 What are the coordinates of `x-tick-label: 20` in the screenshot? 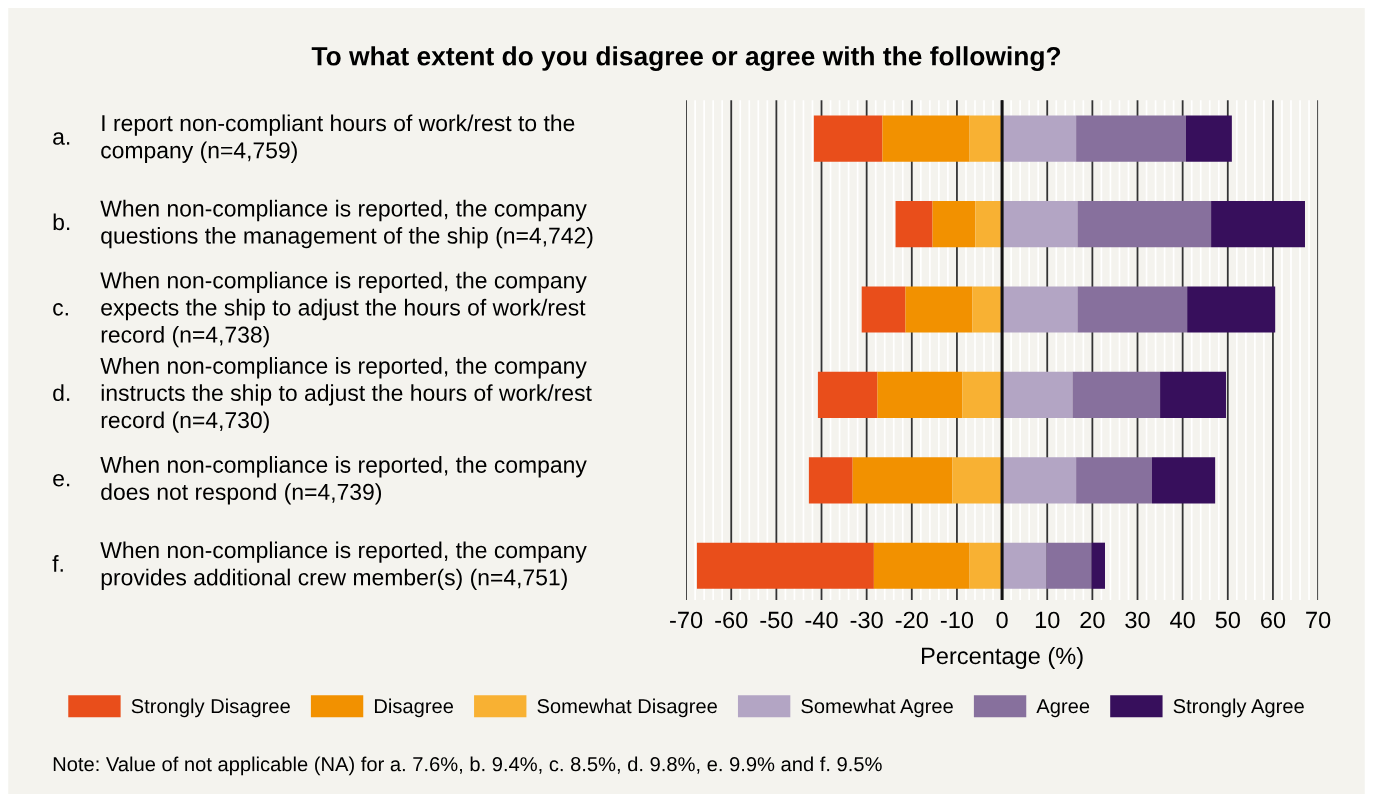 It's located at (1092, 620).